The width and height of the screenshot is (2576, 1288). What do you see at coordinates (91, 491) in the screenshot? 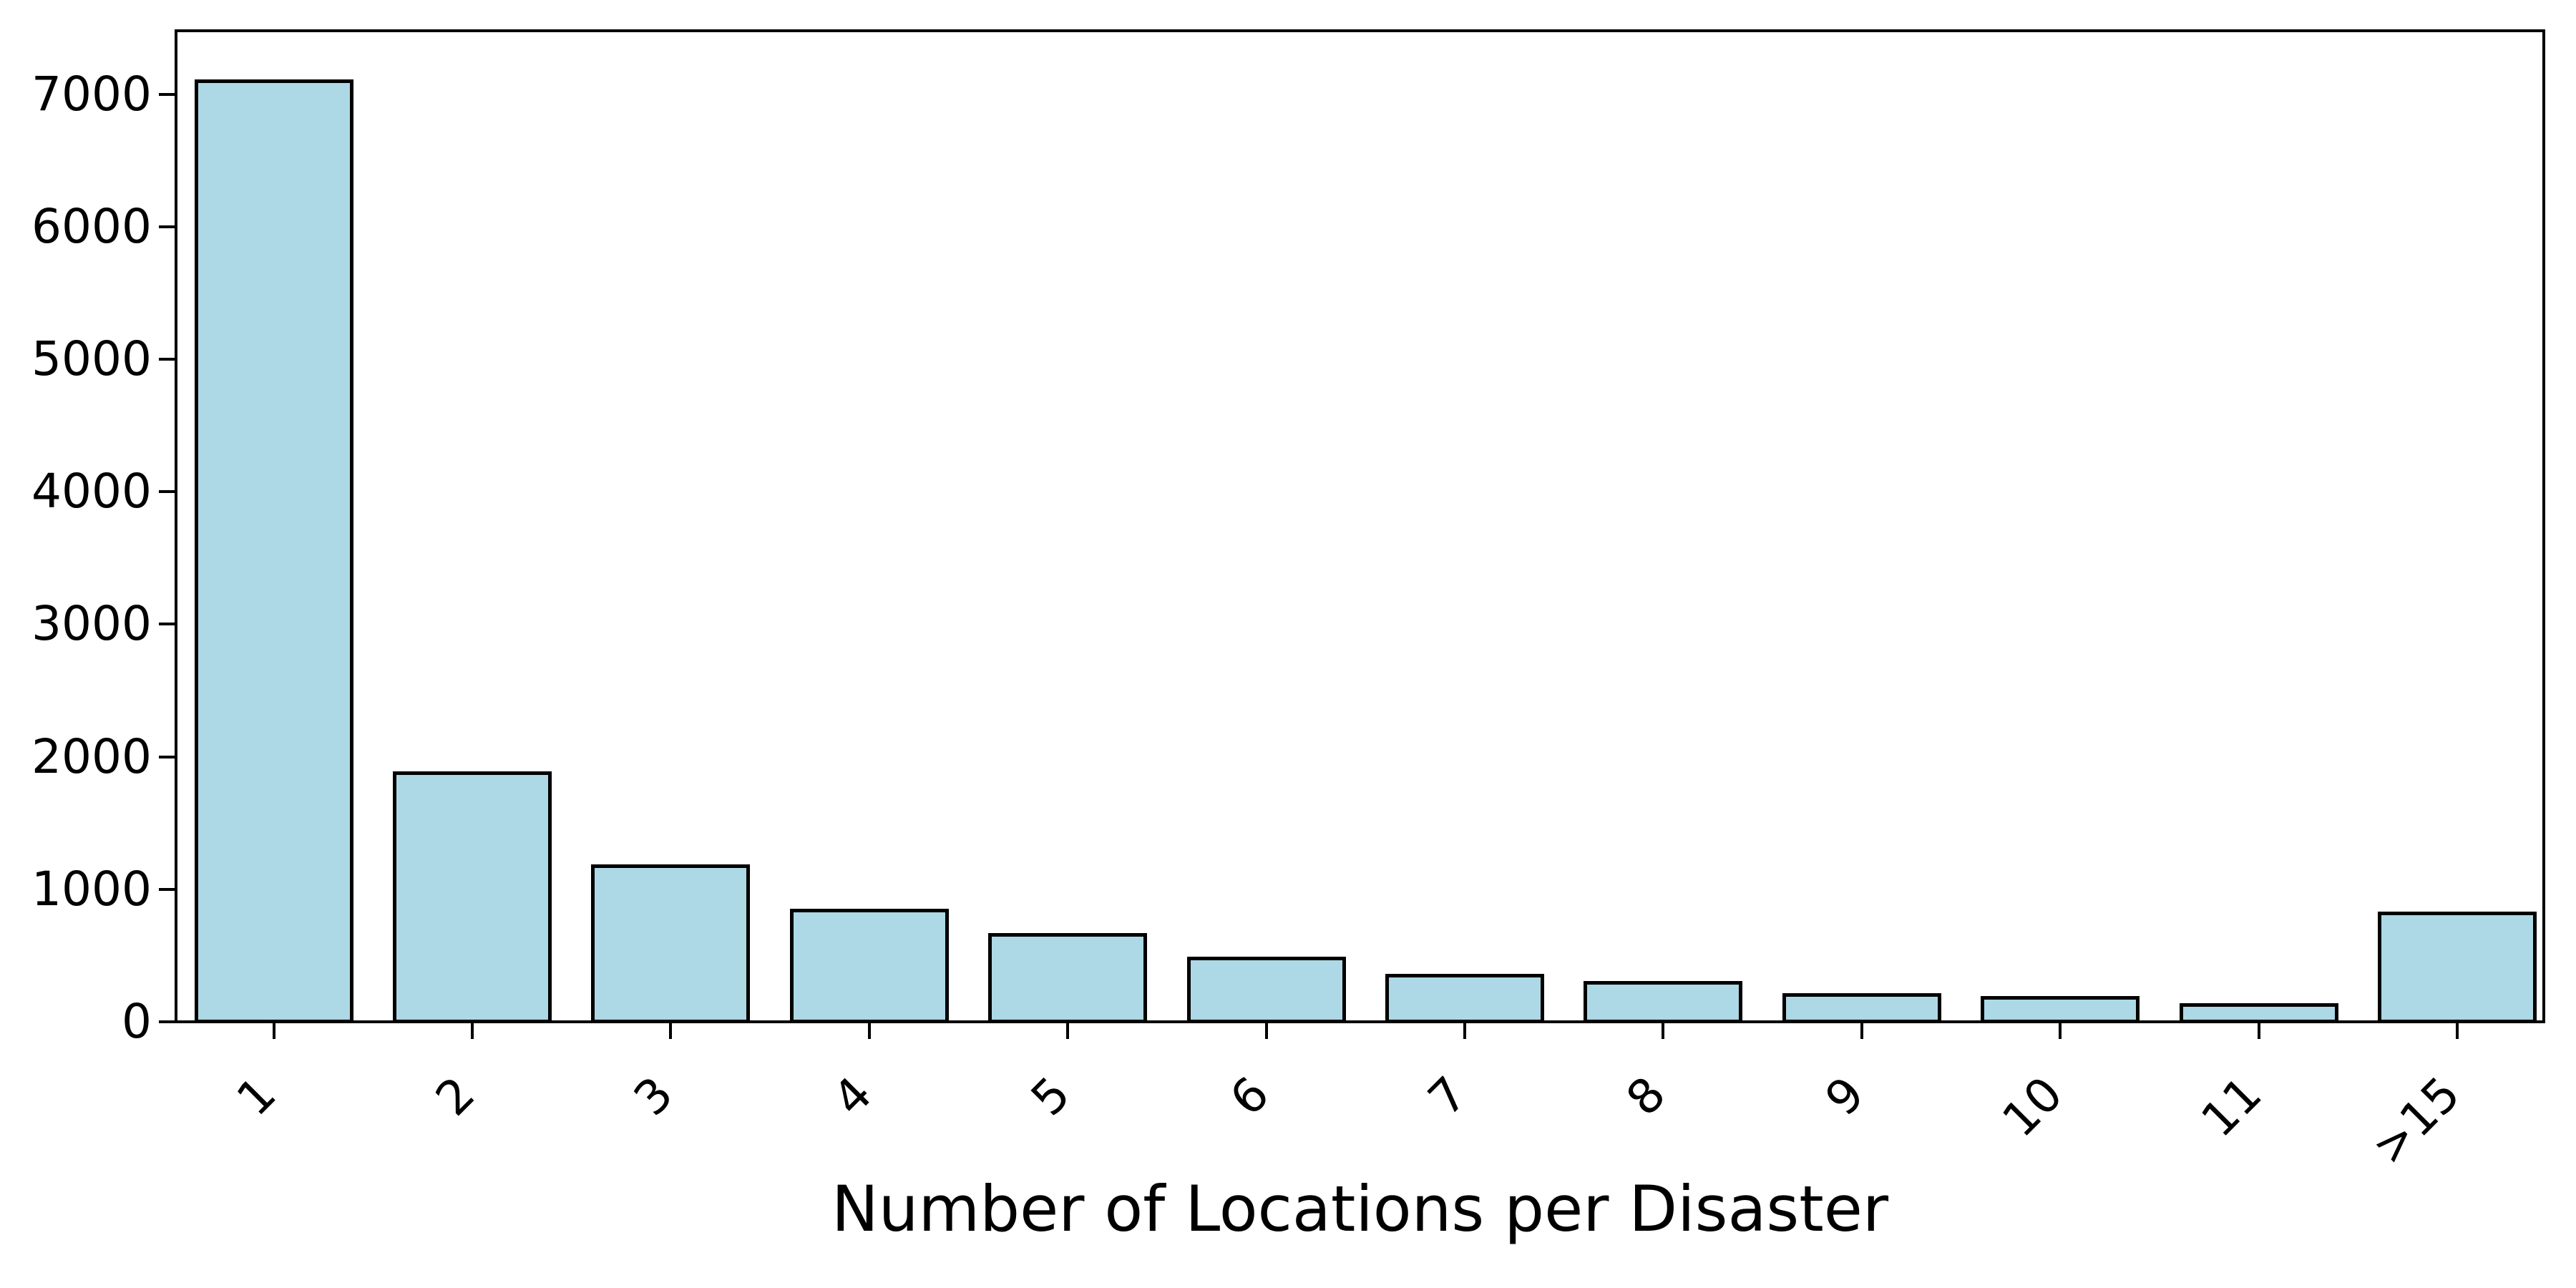
I see `y-tick-label-4000: 4000` at bounding box center [91, 491].